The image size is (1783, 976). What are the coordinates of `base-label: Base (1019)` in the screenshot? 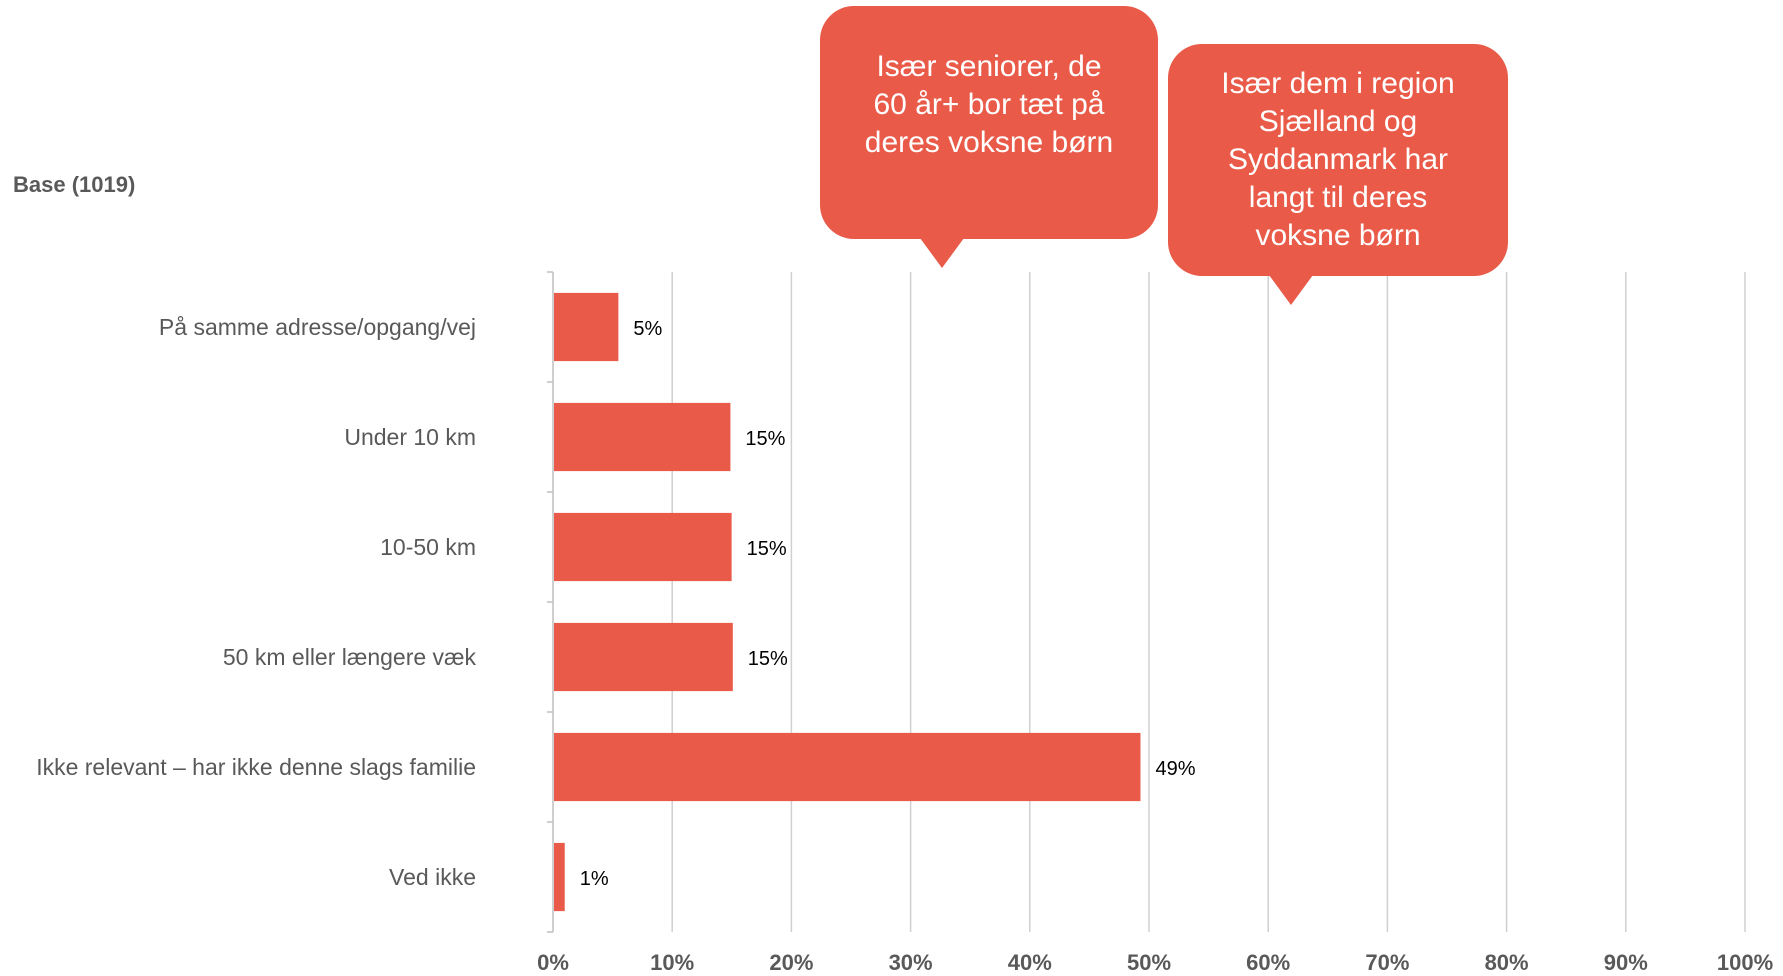 It's located at (74, 184).